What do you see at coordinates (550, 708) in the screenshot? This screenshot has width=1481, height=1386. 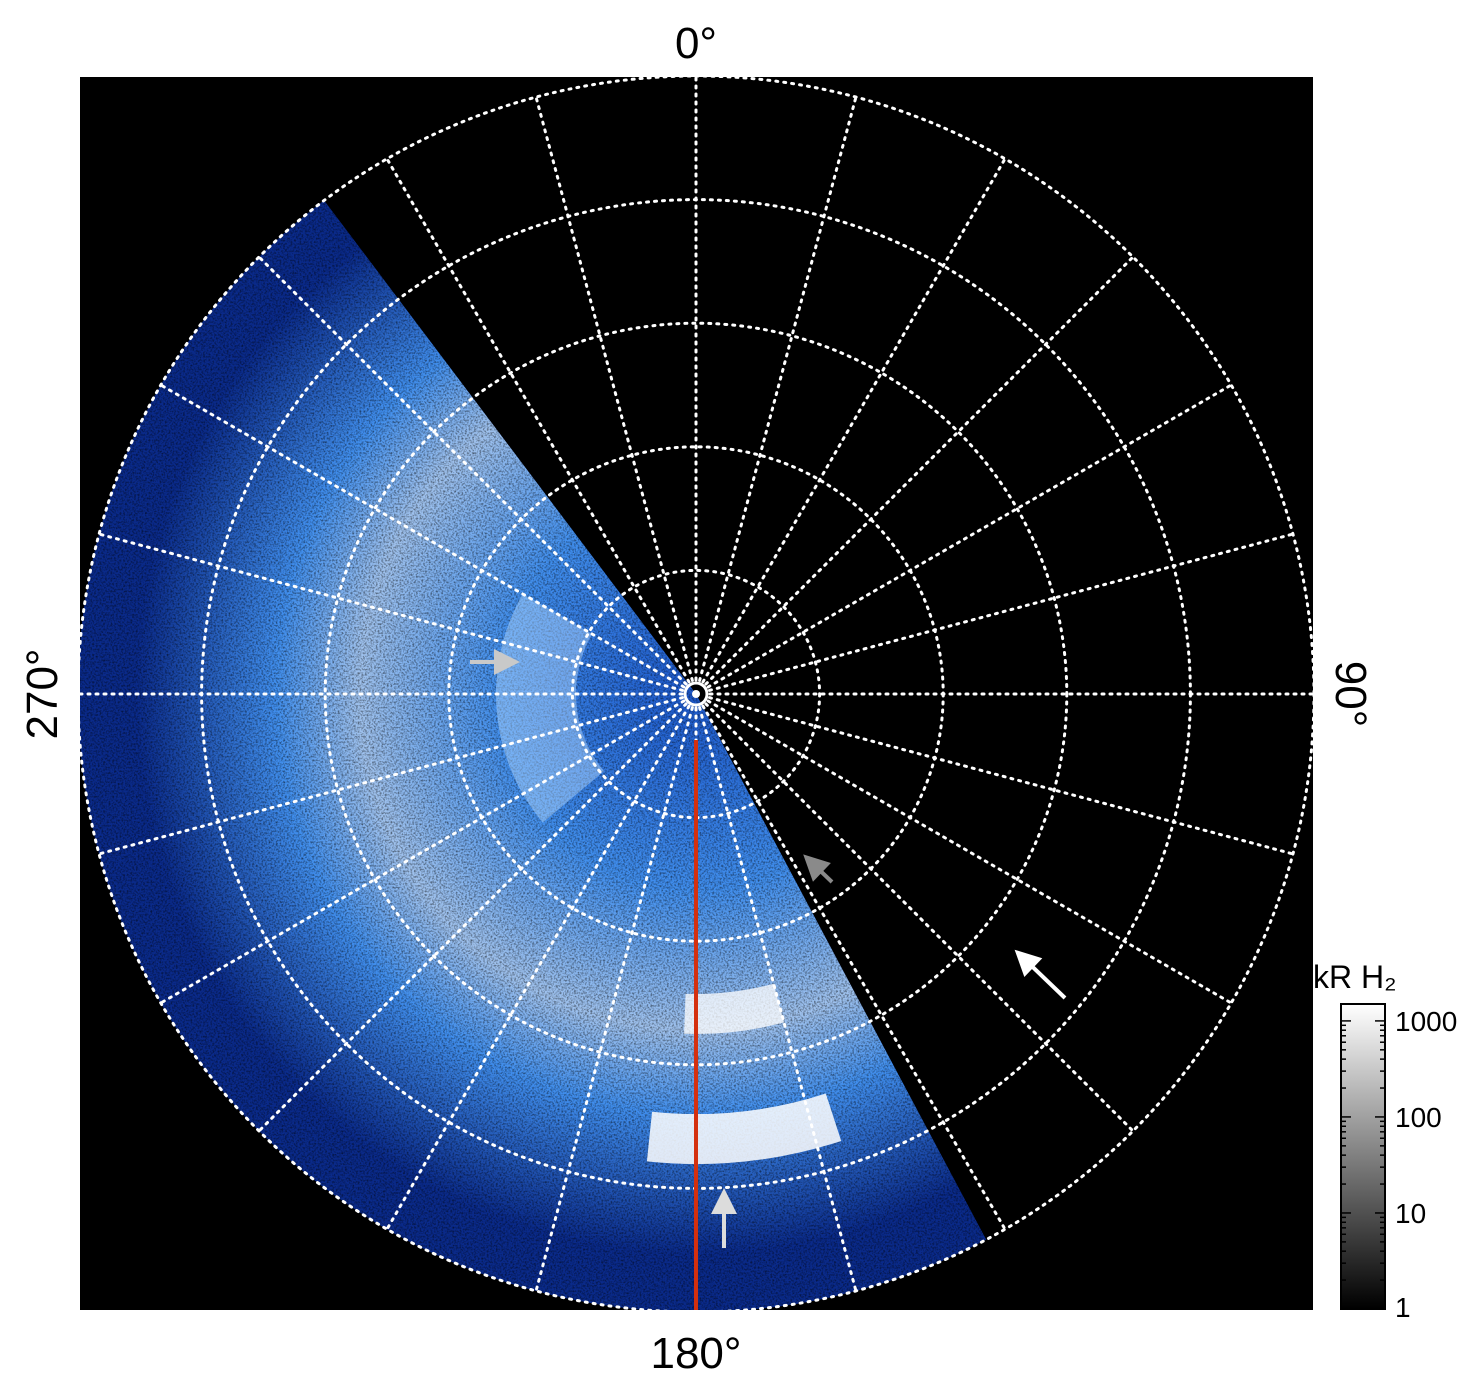 I see `auroral-diffuse-patch` at bounding box center [550, 708].